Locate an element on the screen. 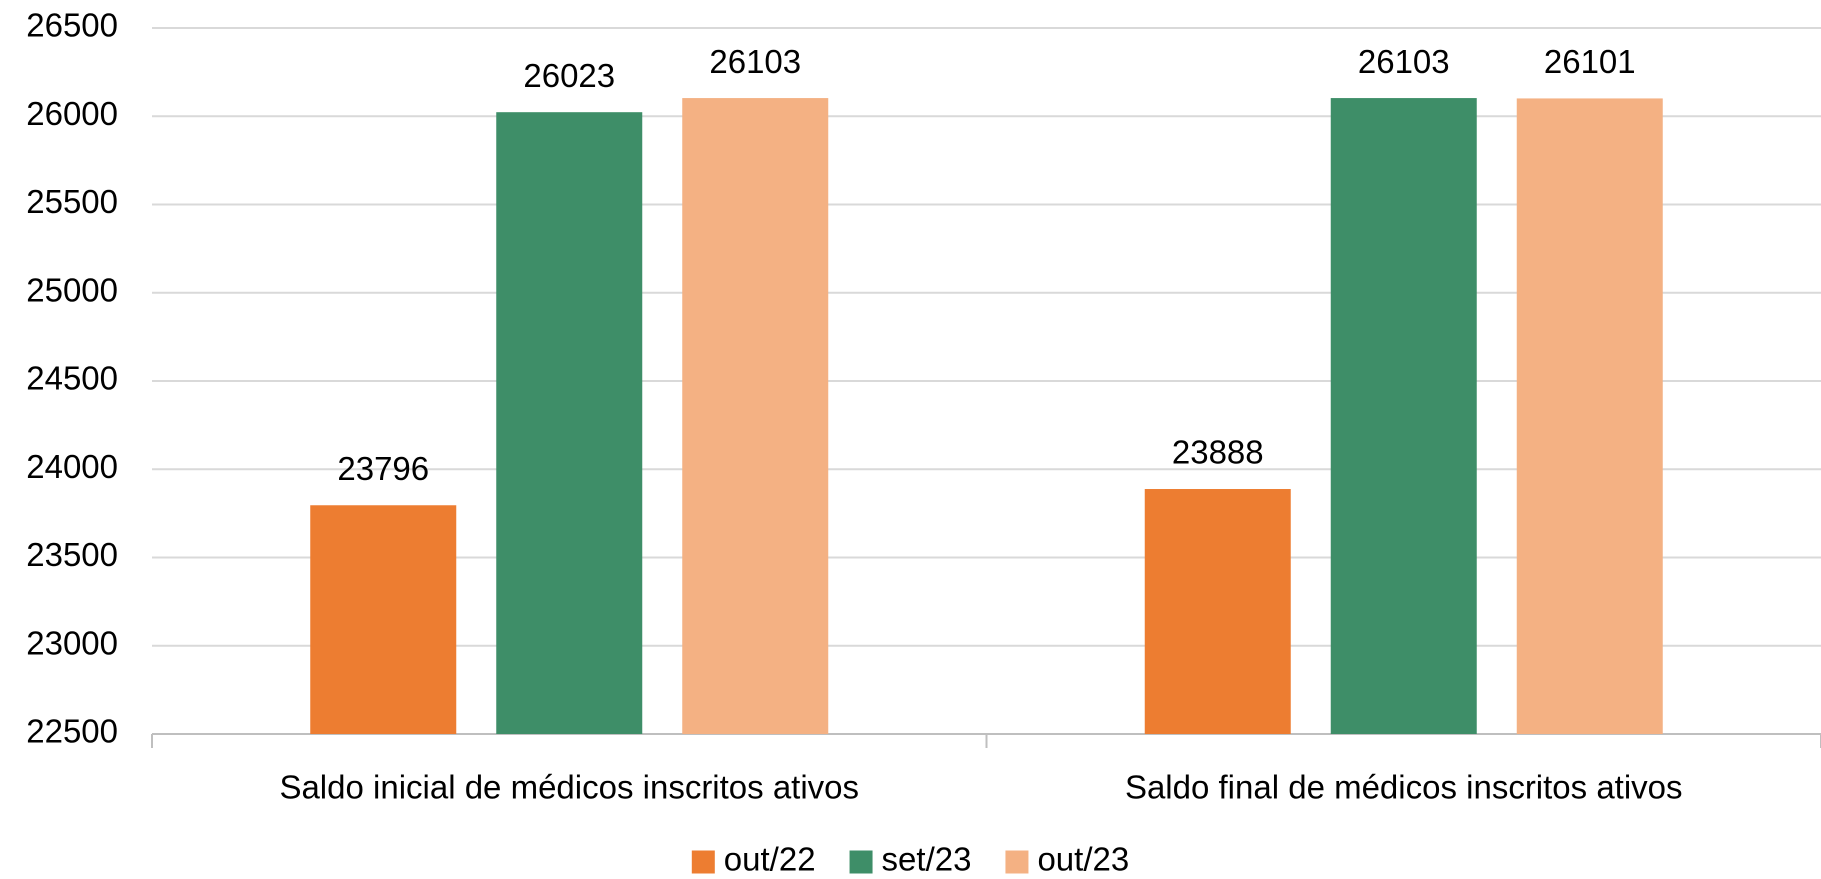 The width and height of the screenshot is (1821, 879). y-tick-label: 26500 is located at coordinates (72, 25).